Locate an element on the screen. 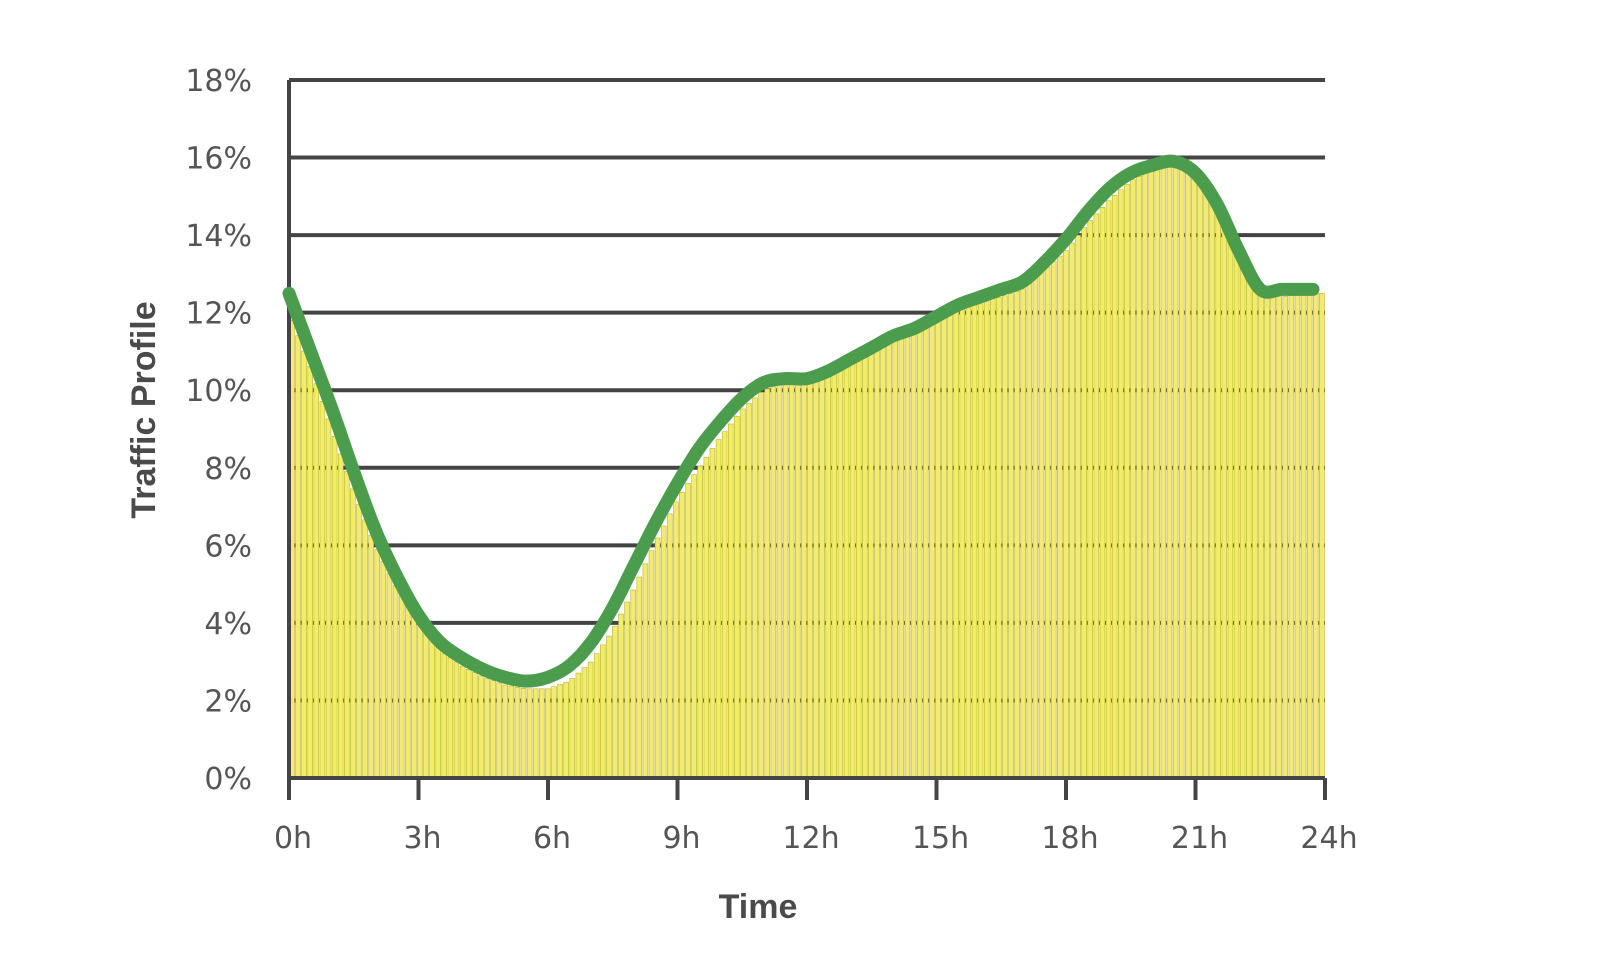 Image resolution: width=1598 pixels, height=975 pixels. y-tick-label: 16% is located at coordinates (218, 159).